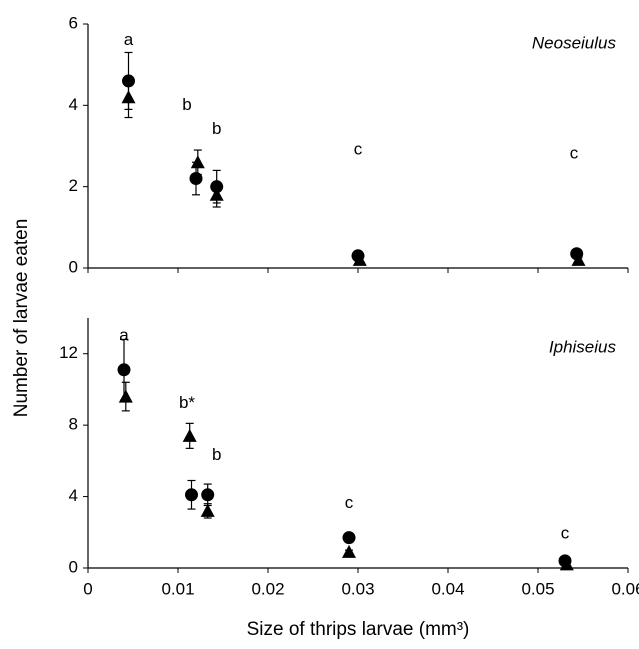 The height and width of the screenshot is (649, 639). What do you see at coordinates (583, 346) in the screenshot?
I see `panel-label: Iphiseius` at bounding box center [583, 346].